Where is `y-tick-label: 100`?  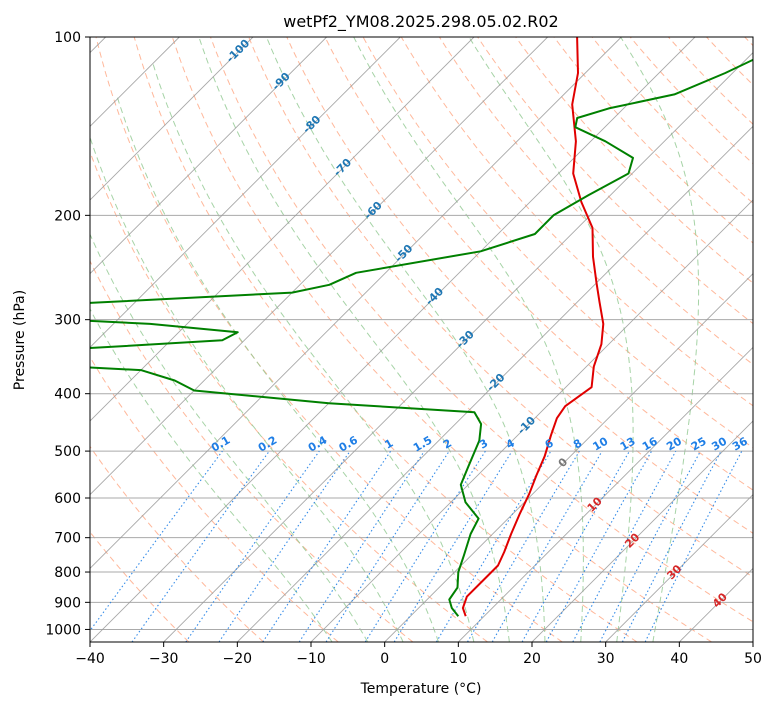 y-tick-label: 100 is located at coordinates (67, 38).